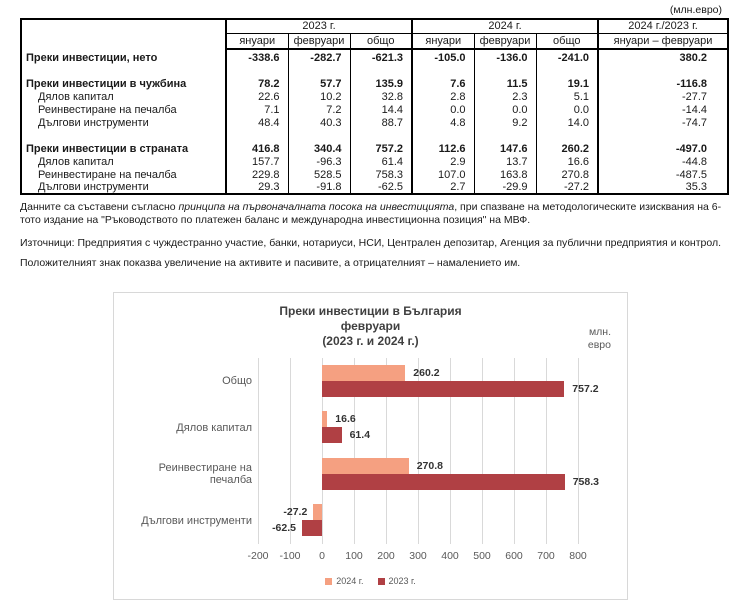  I want to click on row-label, so click(123, 70).